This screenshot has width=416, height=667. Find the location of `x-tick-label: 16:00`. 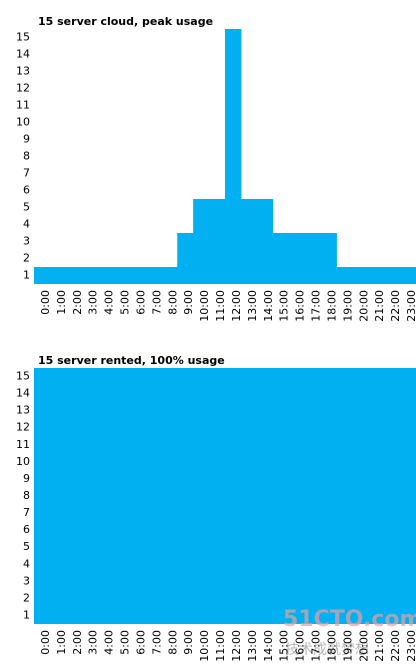

x-tick-label: 16:00 is located at coordinates (300, 646).